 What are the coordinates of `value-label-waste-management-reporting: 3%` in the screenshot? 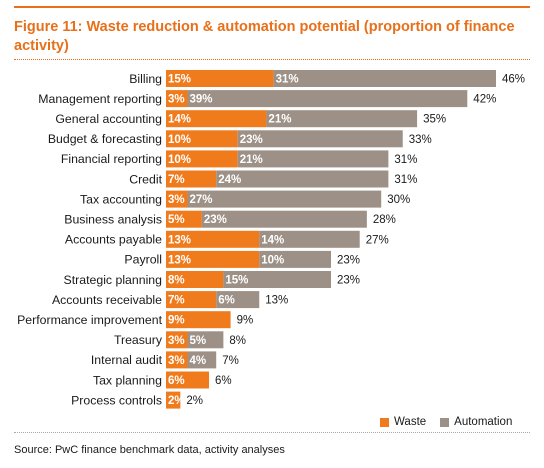 It's located at (176, 100).